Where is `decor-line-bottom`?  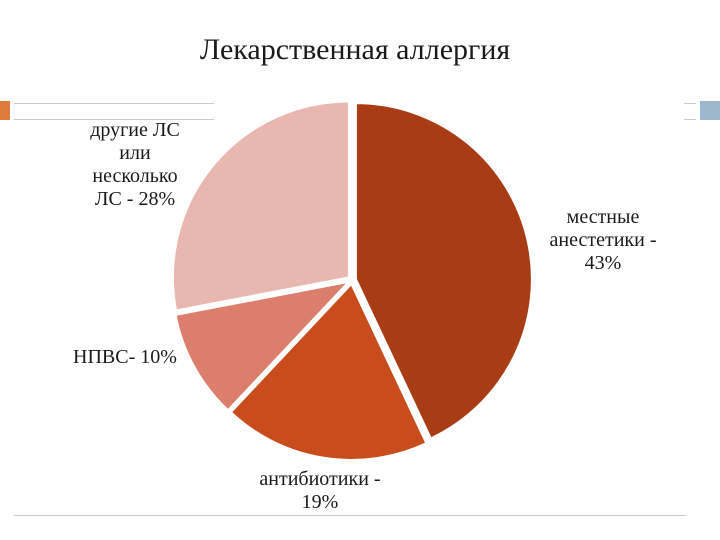
decor-line-bottom is located at coordinates (350, 515).